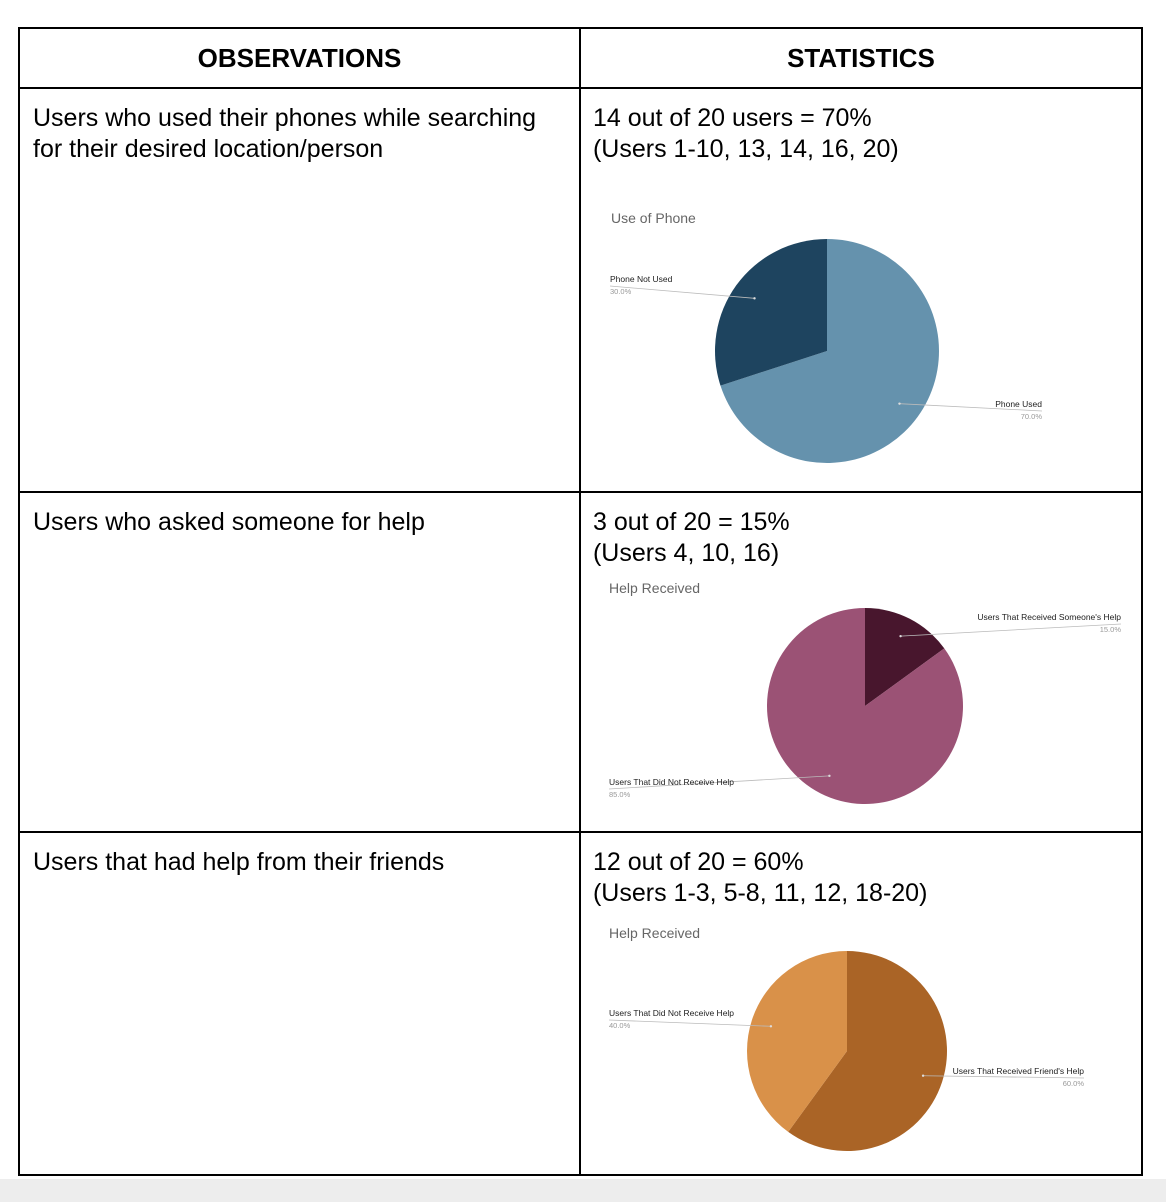  I want to click on slice-label: Phone Used, so click(1018, 404).